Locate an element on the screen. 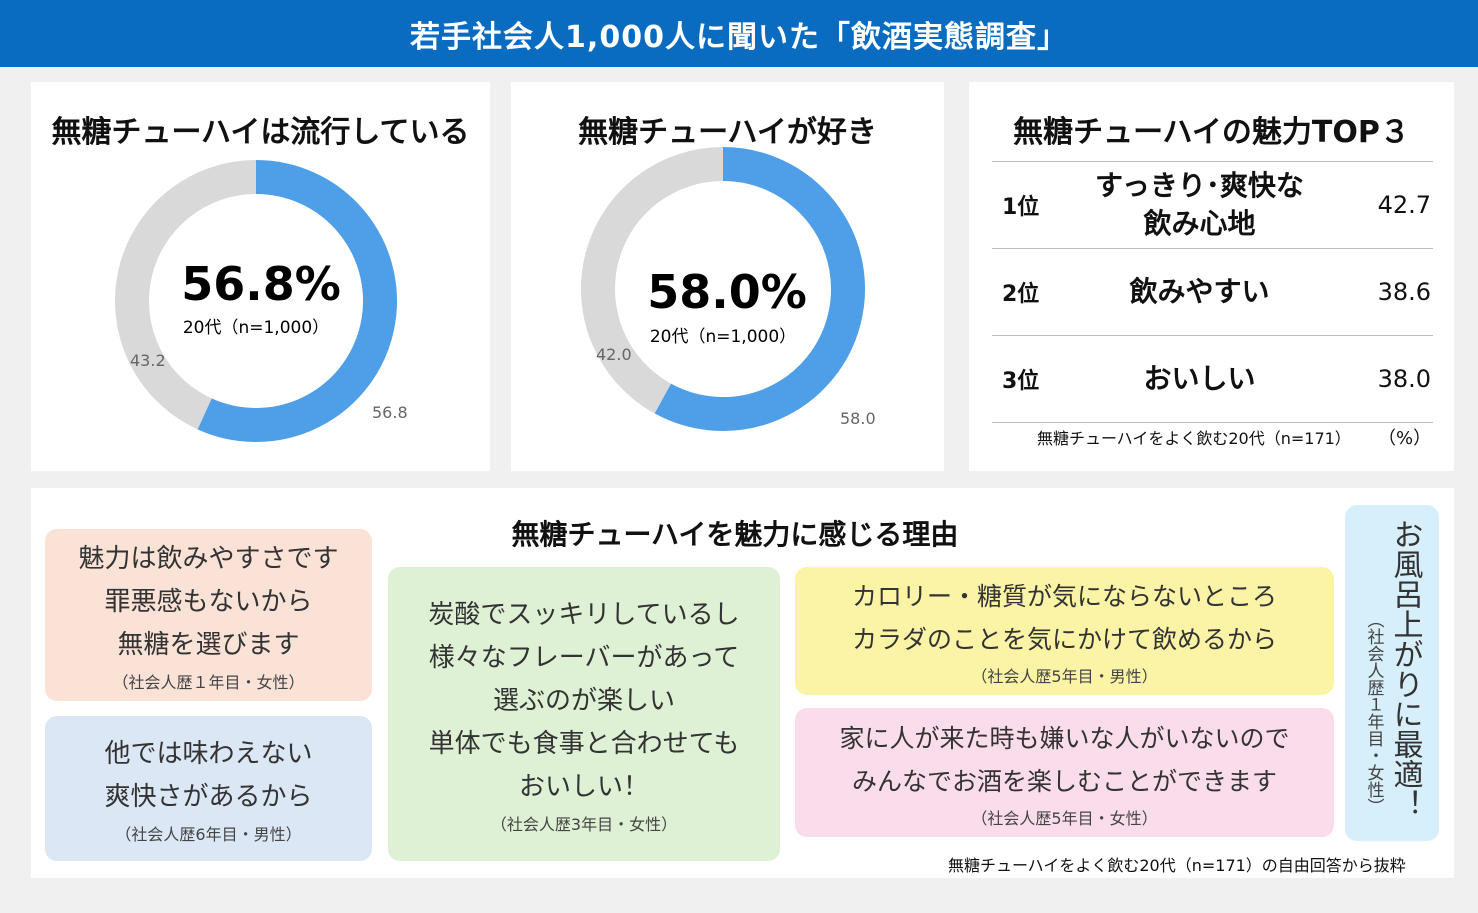 Image resolution: width=1478 pixels, height=913 pixels. reason-text: 家に人が来た時も嫌いな人がいないので みんなでお酒を楽しむことができます is located at coordinates (1064, 759).